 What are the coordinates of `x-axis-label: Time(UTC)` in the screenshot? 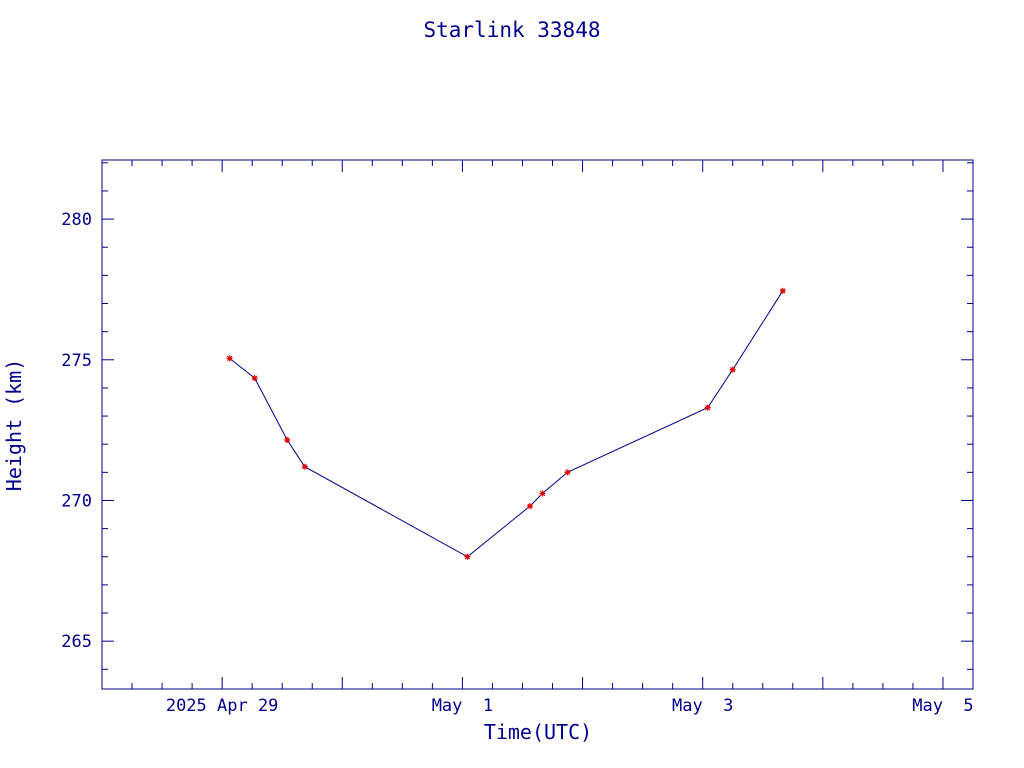 It's located at (538, 732).